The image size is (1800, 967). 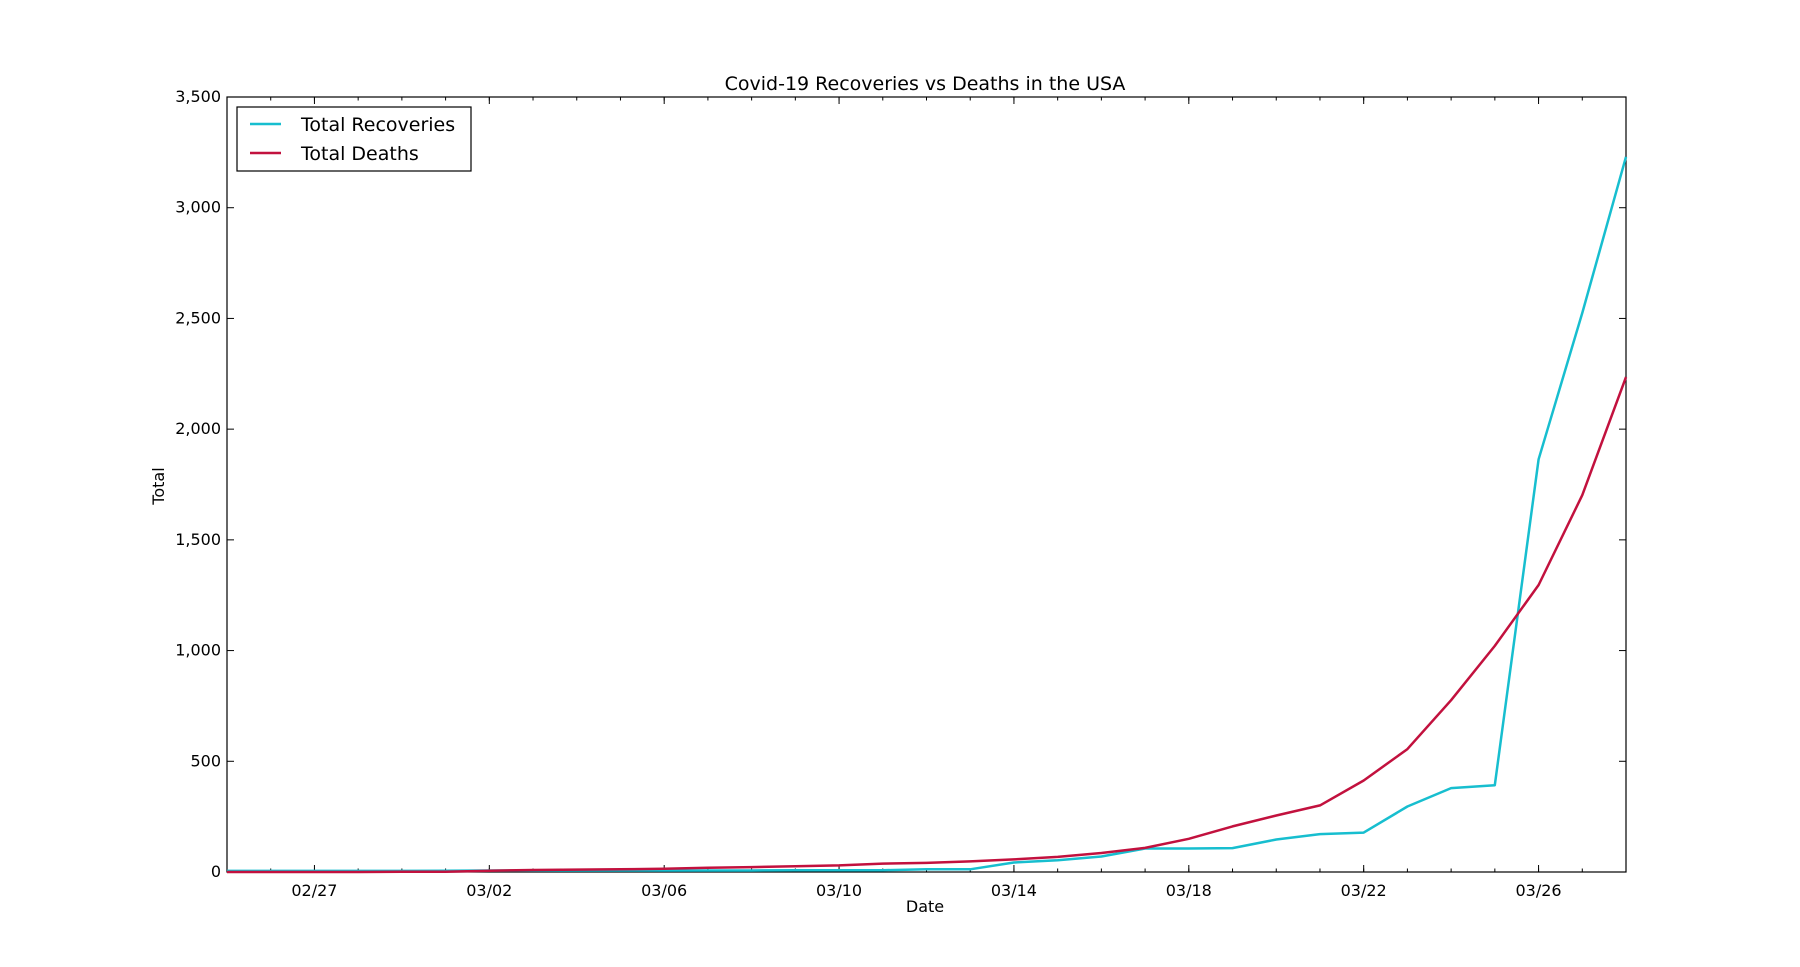 What do you see at coordinates (1189, 890) in the screenshot?
I see `x-tick-label: 03/18` at bounding box center [1189, 890].